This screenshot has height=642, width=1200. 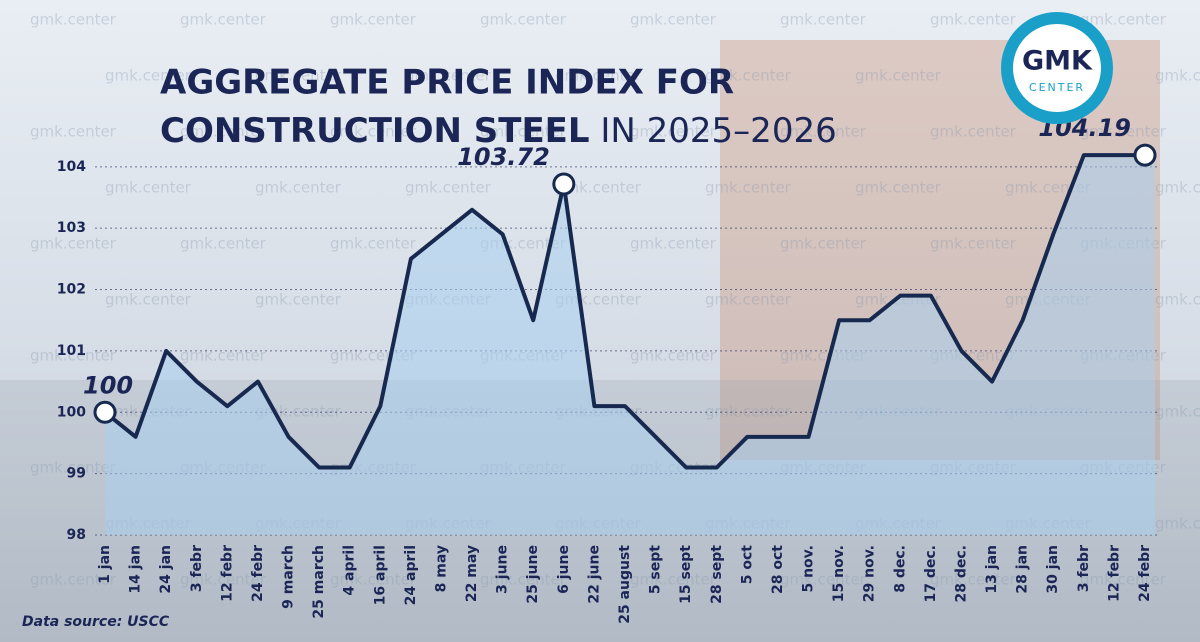 What do you see at coordinates (441, 568) in the screenshot?
I see `x-tick-label: 8 may` at bounding box center [441, 568].